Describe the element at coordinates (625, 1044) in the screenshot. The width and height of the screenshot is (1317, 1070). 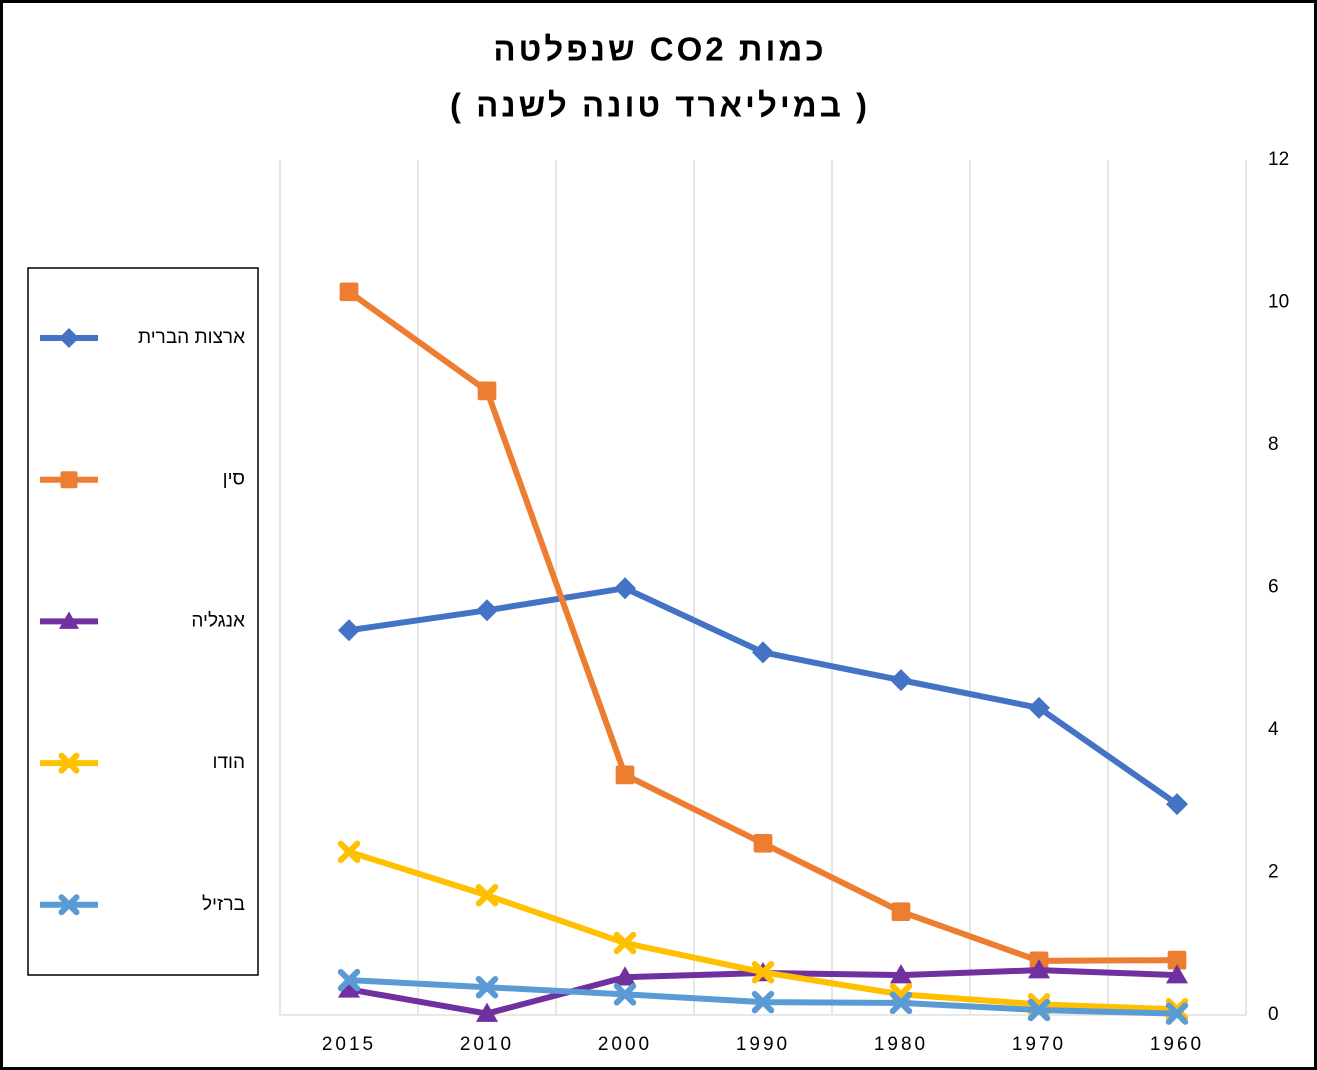
I see `x-tick-label: 2000` at that location.